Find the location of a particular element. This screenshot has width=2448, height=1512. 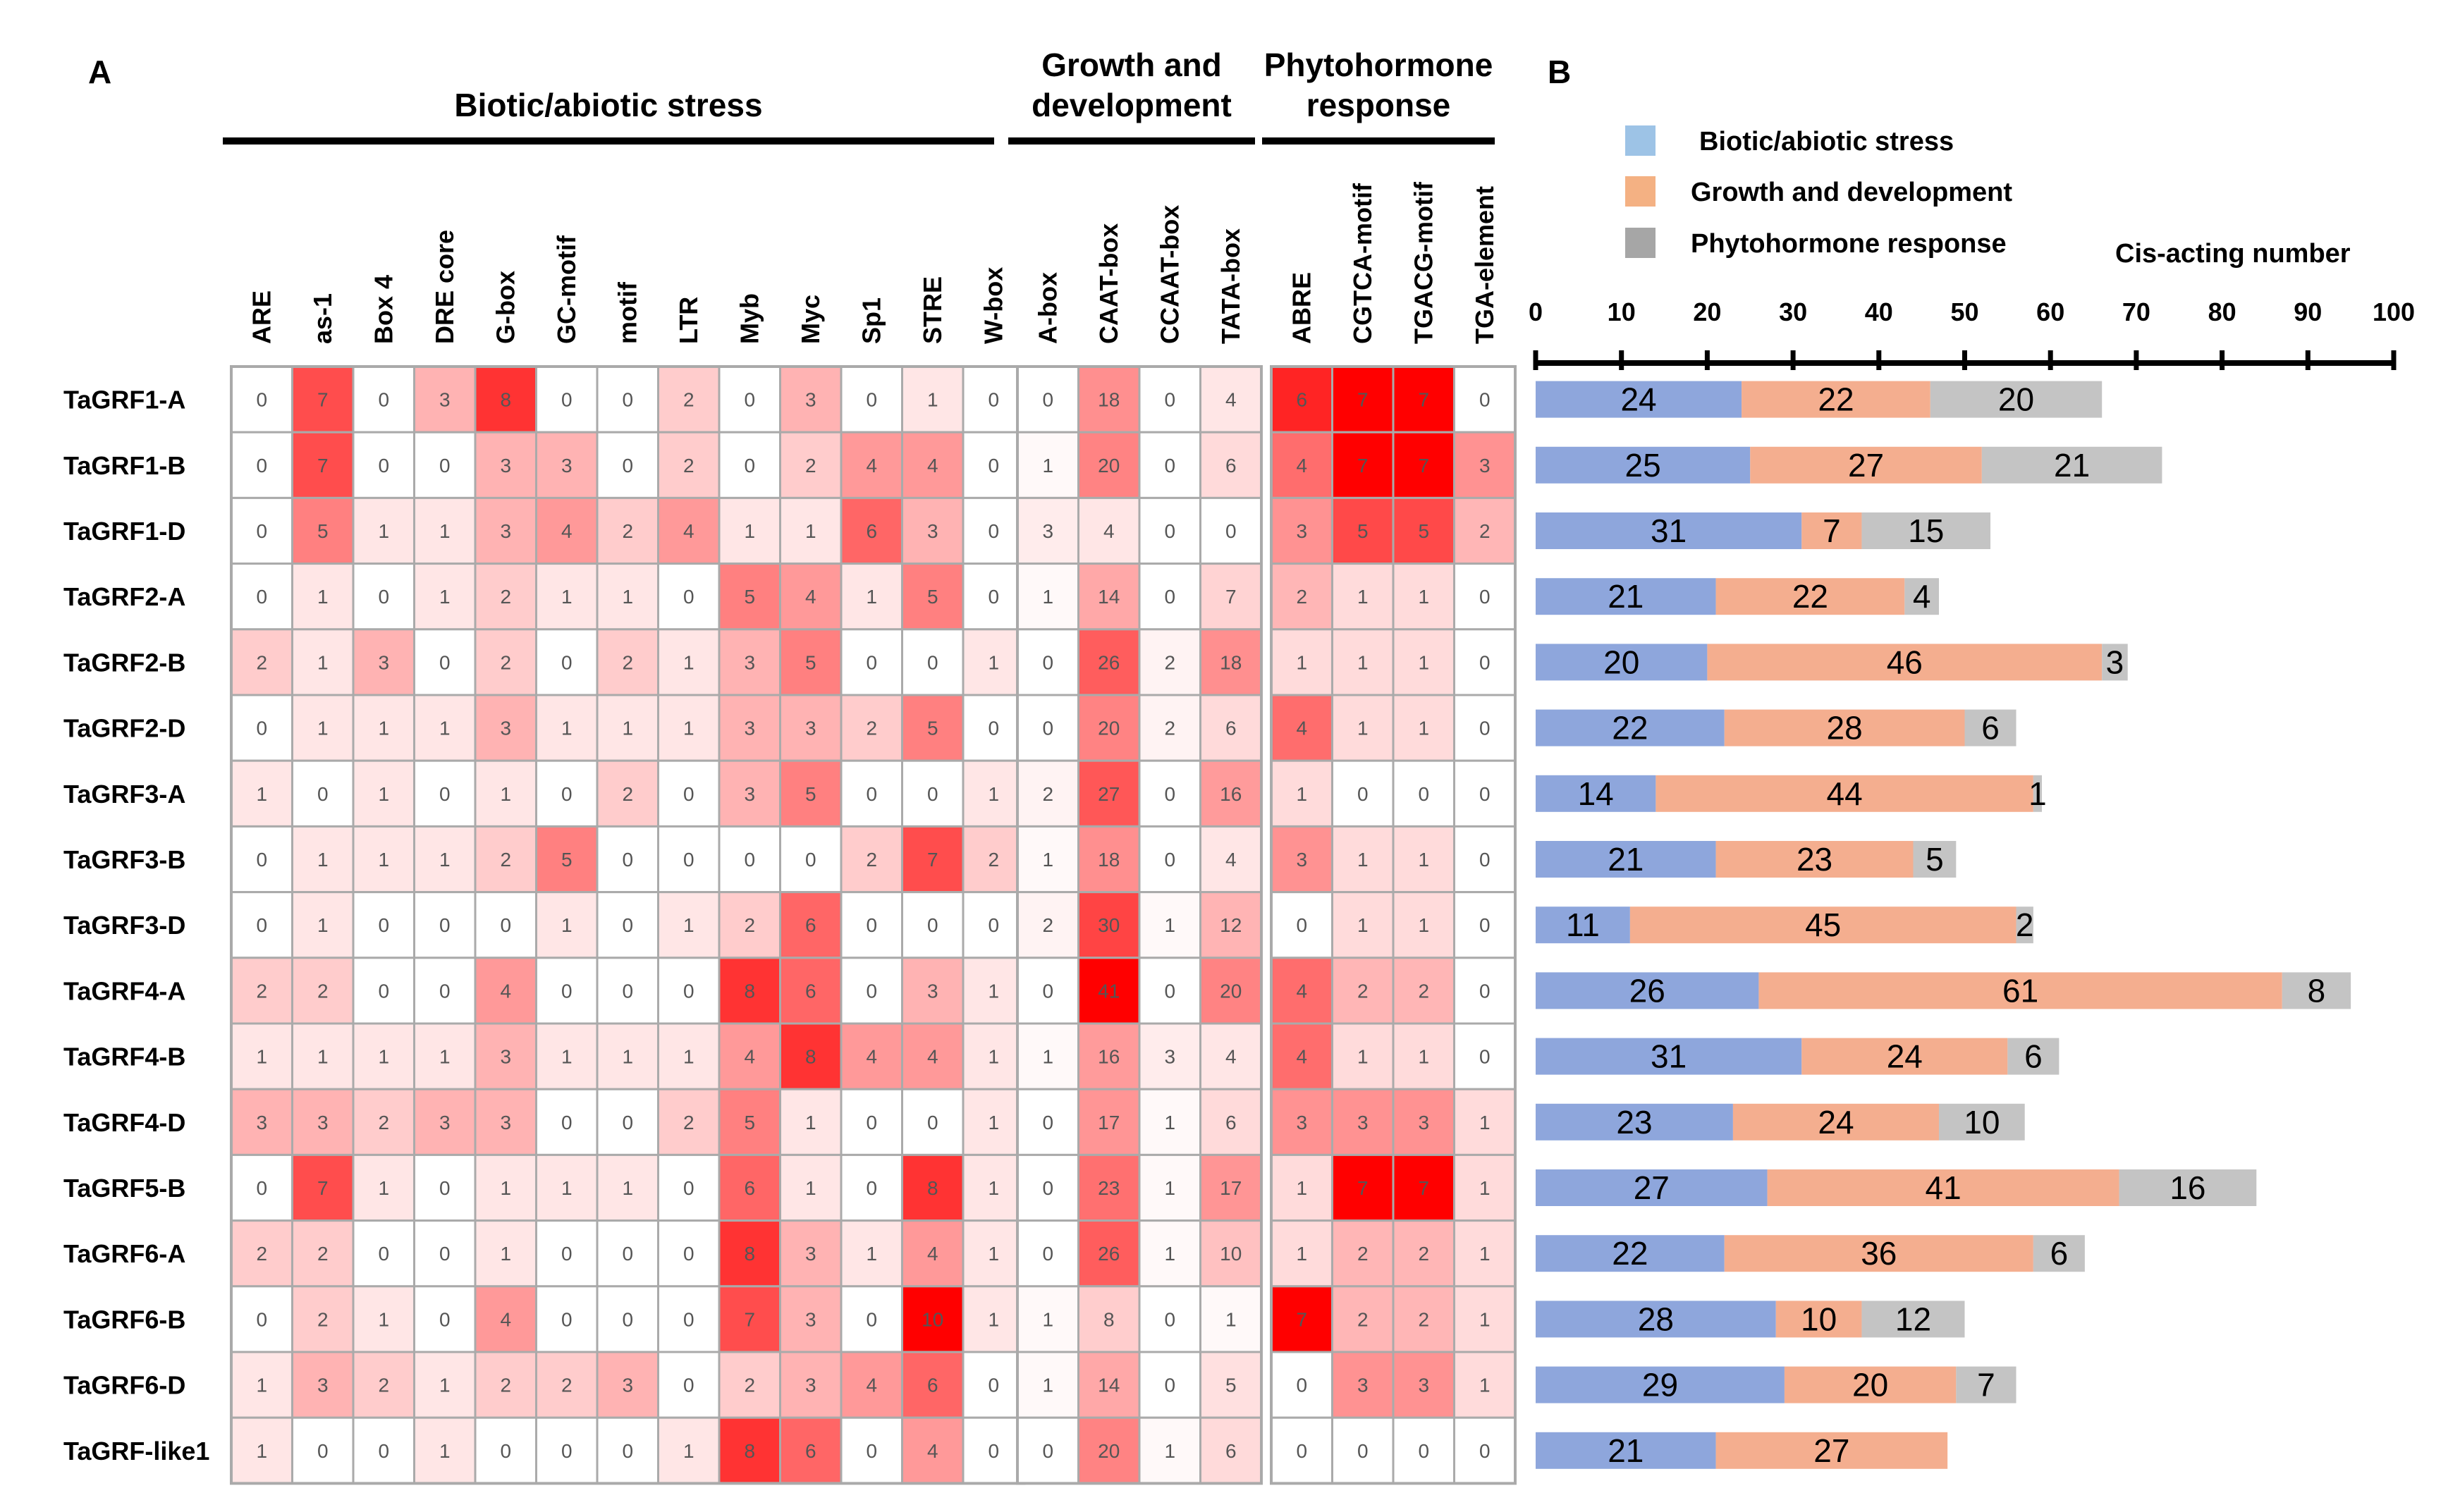

bar-value-label: 20 is located at coordinates (2016, 399).